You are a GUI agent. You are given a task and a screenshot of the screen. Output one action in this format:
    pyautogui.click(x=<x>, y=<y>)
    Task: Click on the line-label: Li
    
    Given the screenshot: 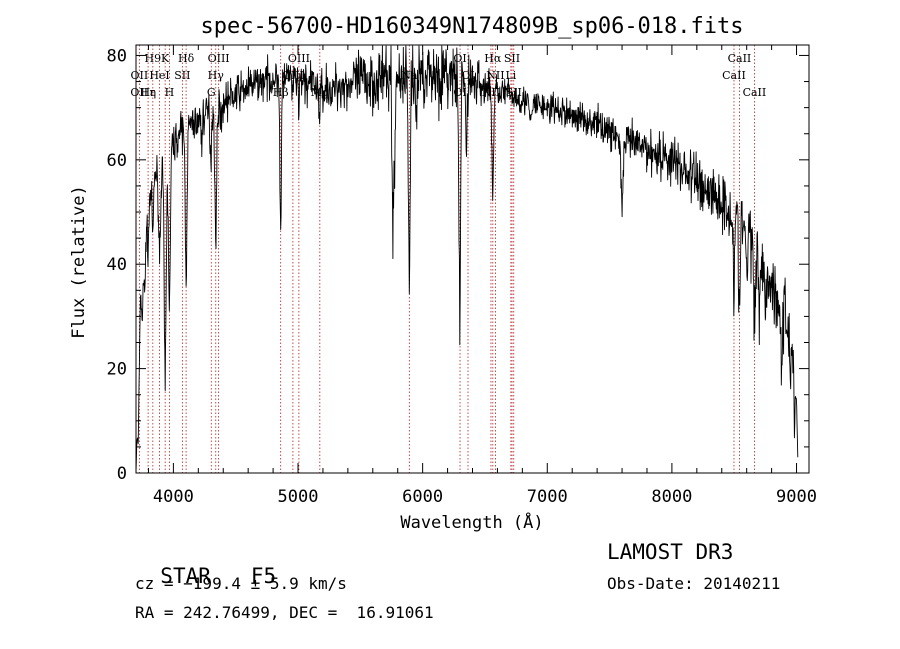 What is the action you would take?
    pyautogui.click(x=510, y=75)
    